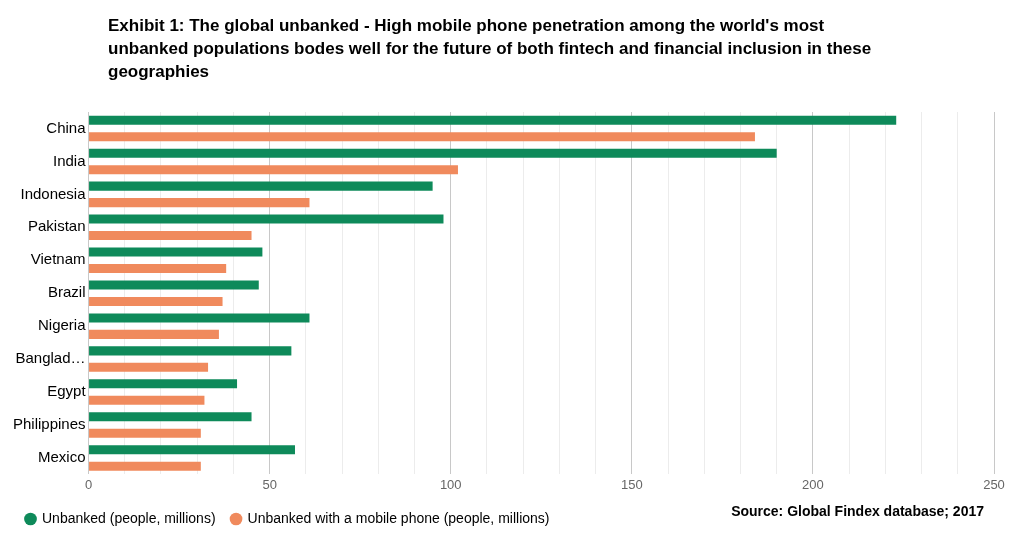 The width and height of the screenshot is (1024, 536). Describe the element at coordinates (53, 193) in the screenshot. I see `y-tick-label: Indonesia` at that location.